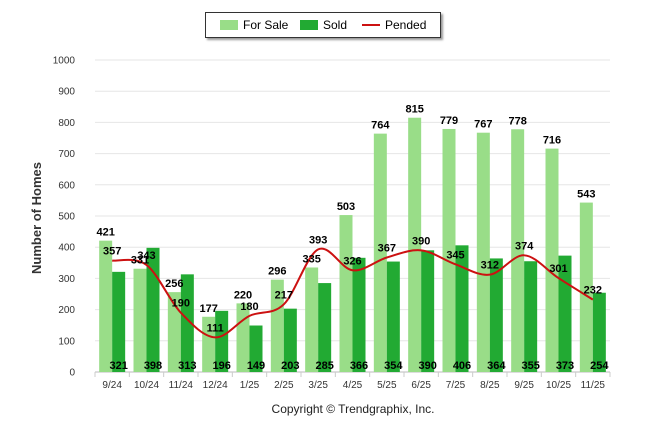 Image resolution: width=646 pixels, height=434 pixels. I want to click on x-tick-label: 11/24, so click(181, 385).